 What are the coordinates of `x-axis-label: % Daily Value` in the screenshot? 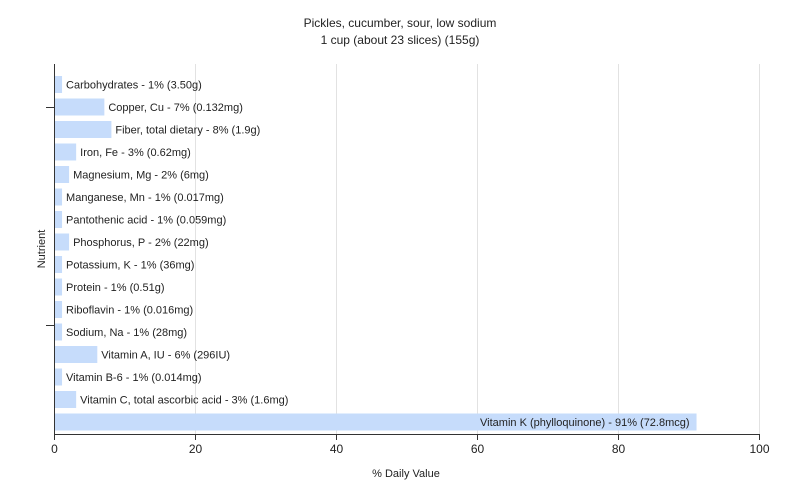 It's located at (406, 474).